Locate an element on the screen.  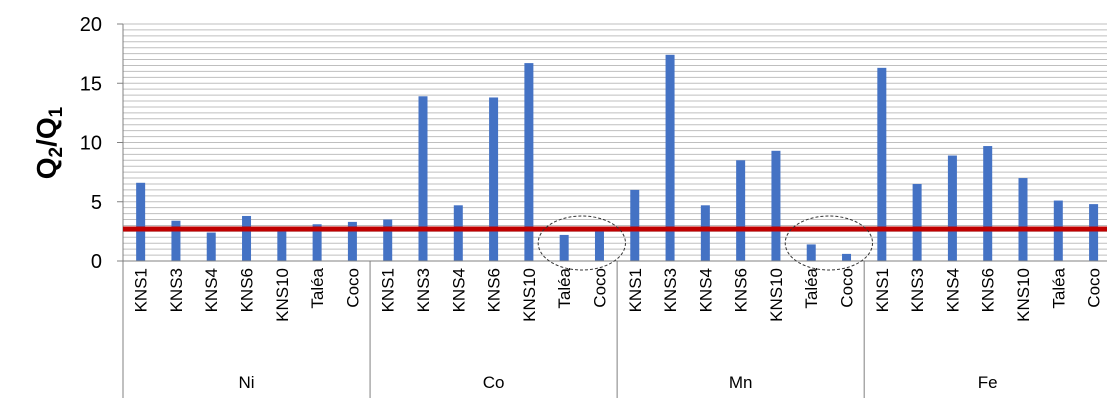
bar-co-kns3 is located at coordinates (423, 178).